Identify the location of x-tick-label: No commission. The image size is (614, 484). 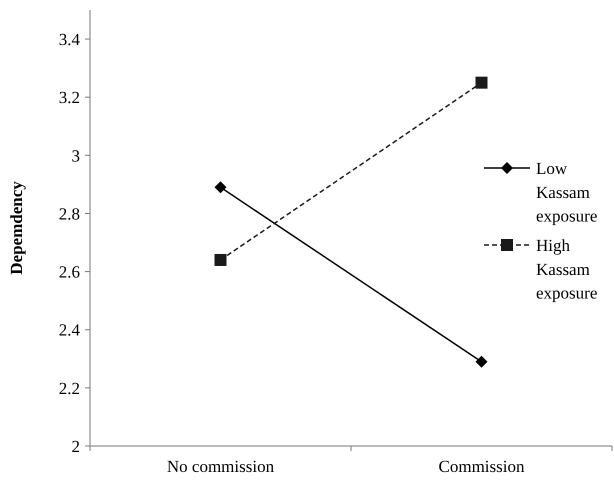
(220, 466).